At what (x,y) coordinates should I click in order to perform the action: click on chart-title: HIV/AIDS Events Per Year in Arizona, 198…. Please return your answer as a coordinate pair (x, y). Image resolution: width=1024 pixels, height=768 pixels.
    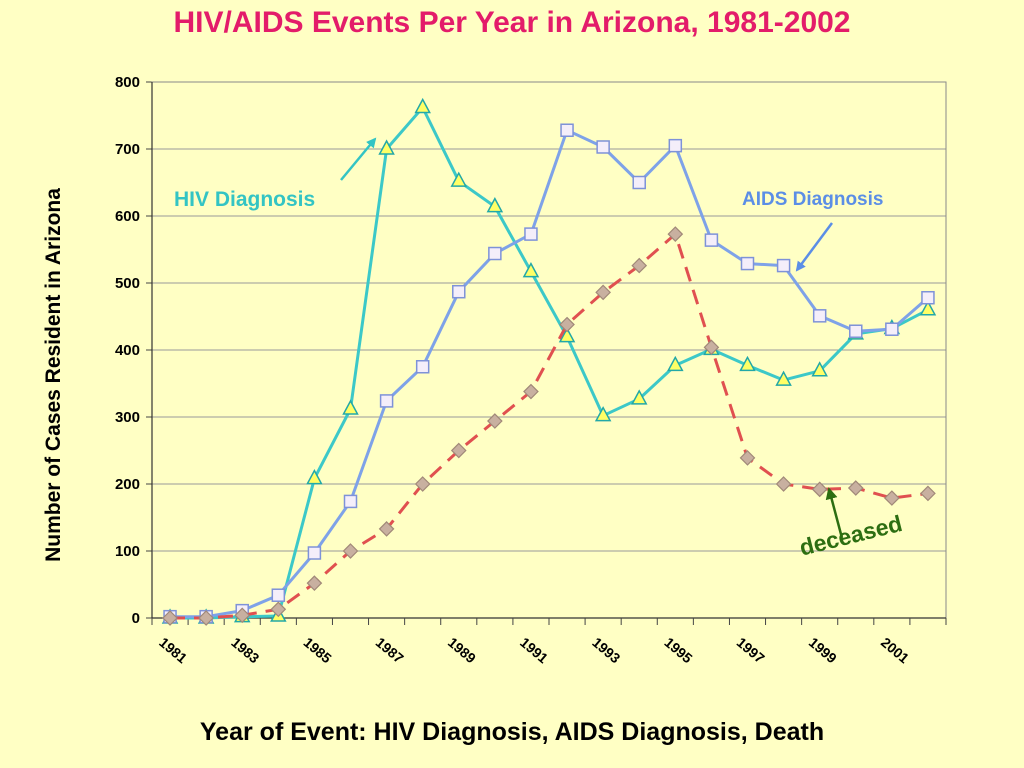
    Looking at the image, I should click on (512, 22).